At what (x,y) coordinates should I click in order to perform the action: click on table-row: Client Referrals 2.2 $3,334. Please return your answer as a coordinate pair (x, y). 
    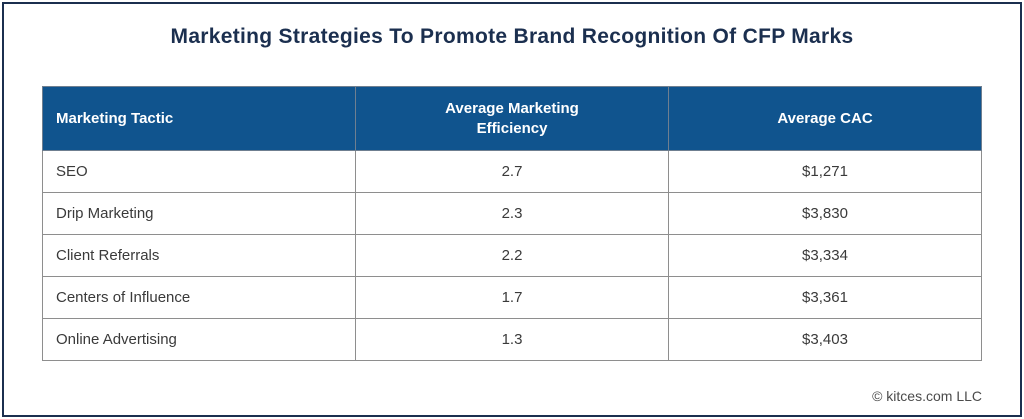
    Looking at the image, I should click on (512, 255).